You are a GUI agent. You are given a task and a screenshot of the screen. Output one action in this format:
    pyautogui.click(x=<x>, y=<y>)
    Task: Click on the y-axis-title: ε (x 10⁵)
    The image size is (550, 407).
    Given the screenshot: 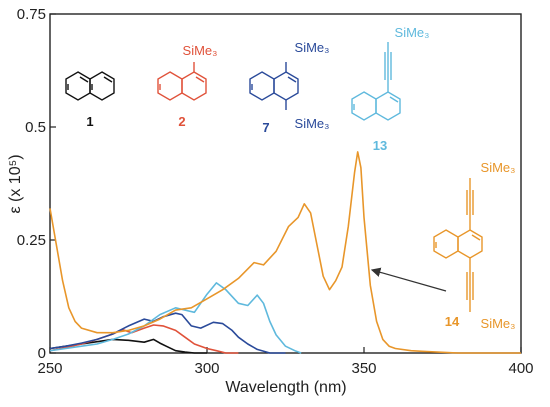 What is the action you would take?
    pyautogui.click(x=15, y=183)
    